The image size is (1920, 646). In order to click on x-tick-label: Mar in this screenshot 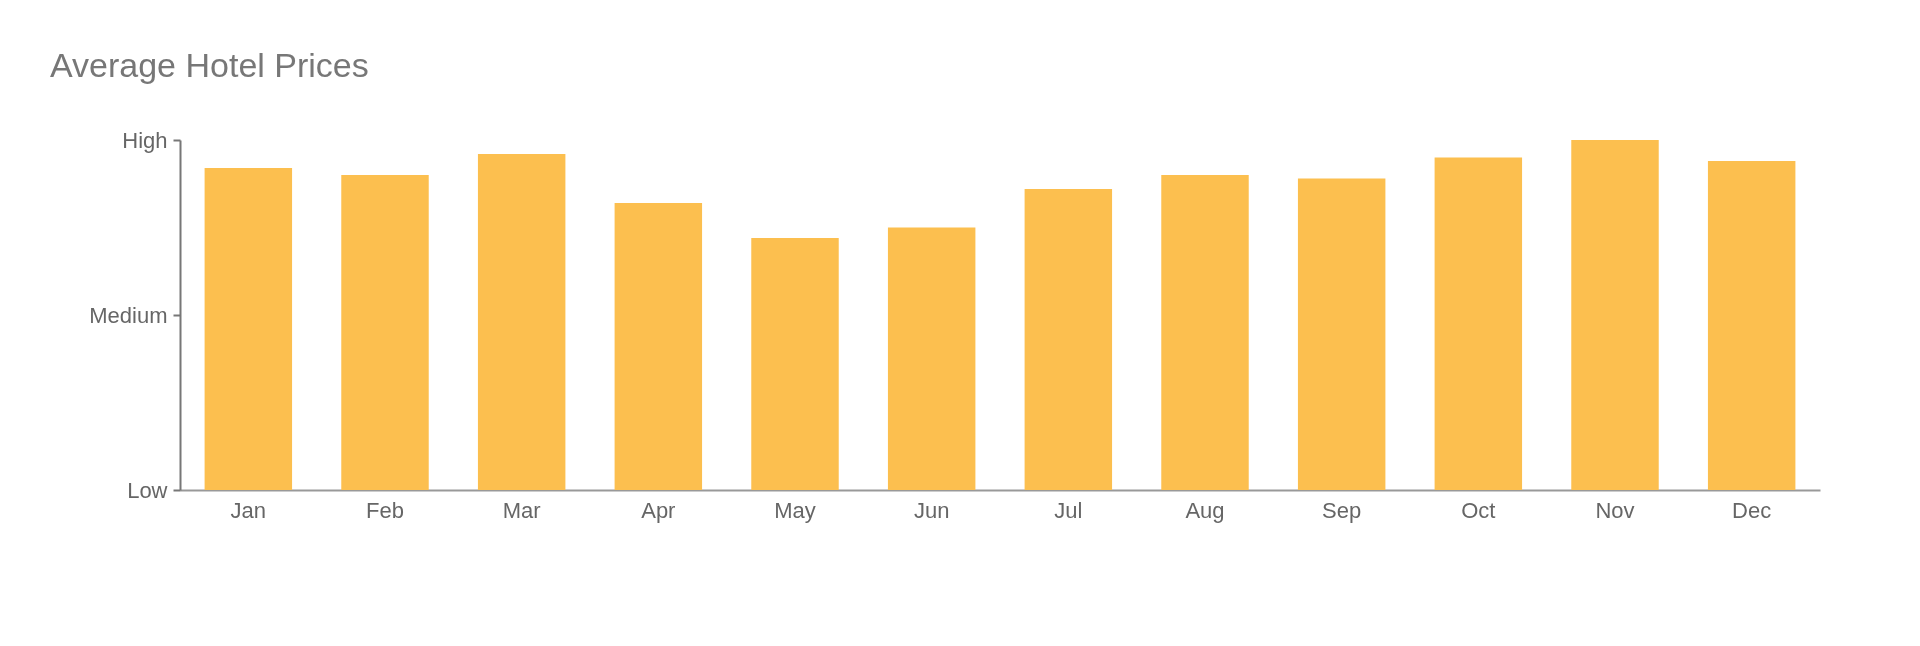, I will do `click(521, 510)`.